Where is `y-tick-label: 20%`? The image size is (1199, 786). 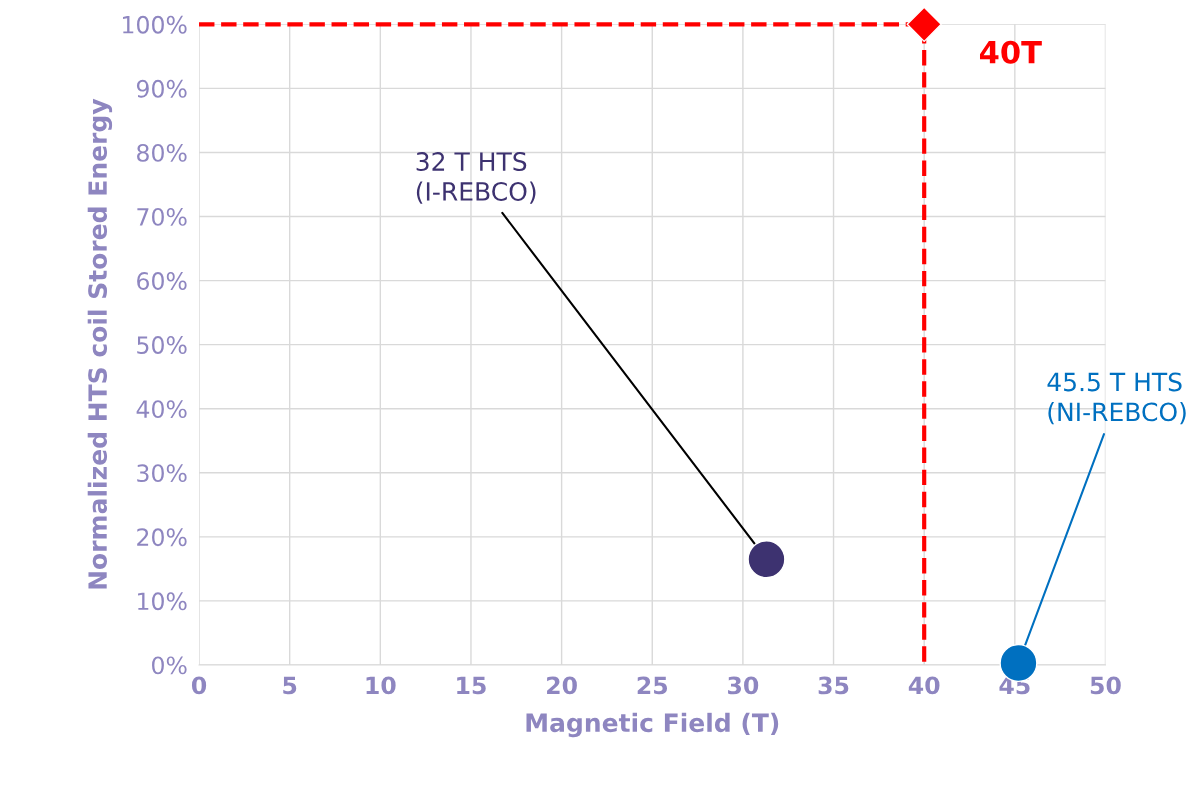 y-tick-label: 20% is located at coordinates (162, 537).